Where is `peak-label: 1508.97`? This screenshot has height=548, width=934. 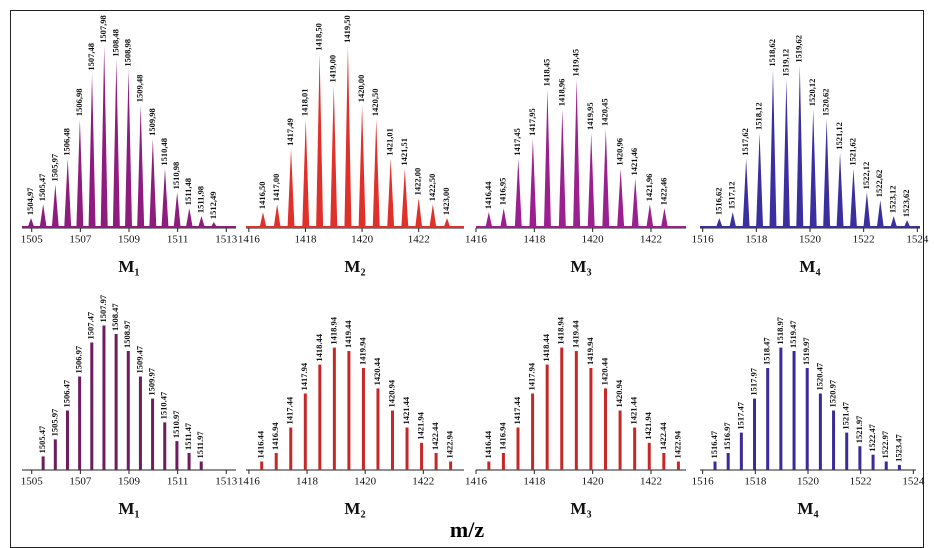 peak-label: 1508.97 is located at coordinates (127, 334).